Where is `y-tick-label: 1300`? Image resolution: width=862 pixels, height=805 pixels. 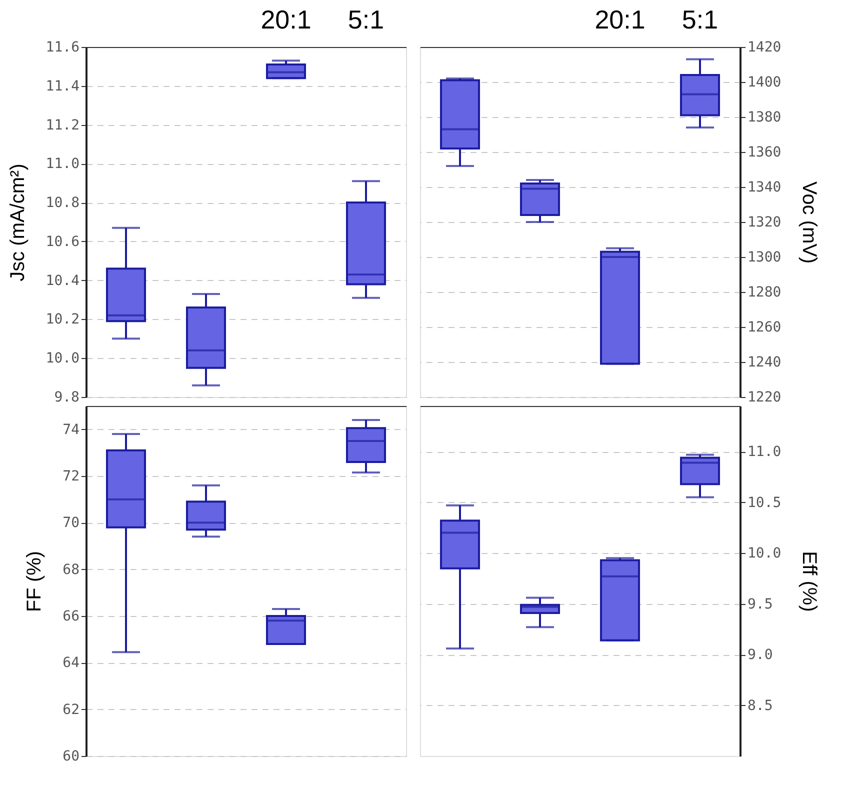 y-tick-label: 1300 is located at coordinates (765, 258).